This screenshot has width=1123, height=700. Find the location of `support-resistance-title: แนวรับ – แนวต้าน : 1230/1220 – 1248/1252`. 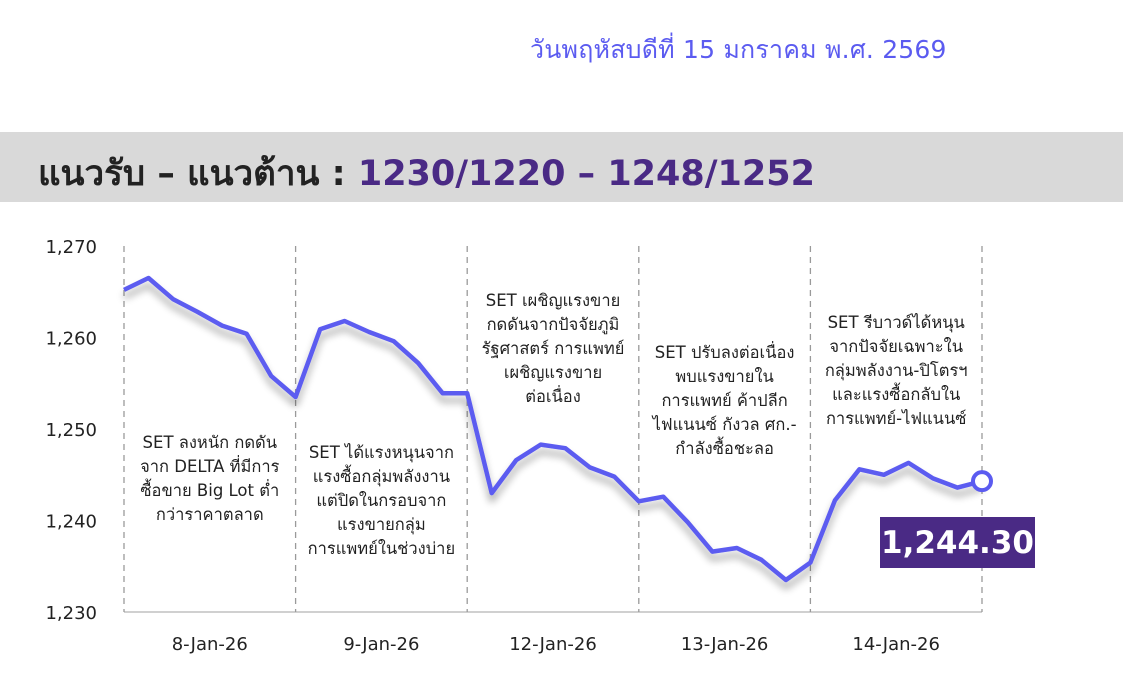

support-resistance-title: แนวรับ – แนวต้าน : 1230/1220 – 1248/1252 is located at coordinates (426, 173).